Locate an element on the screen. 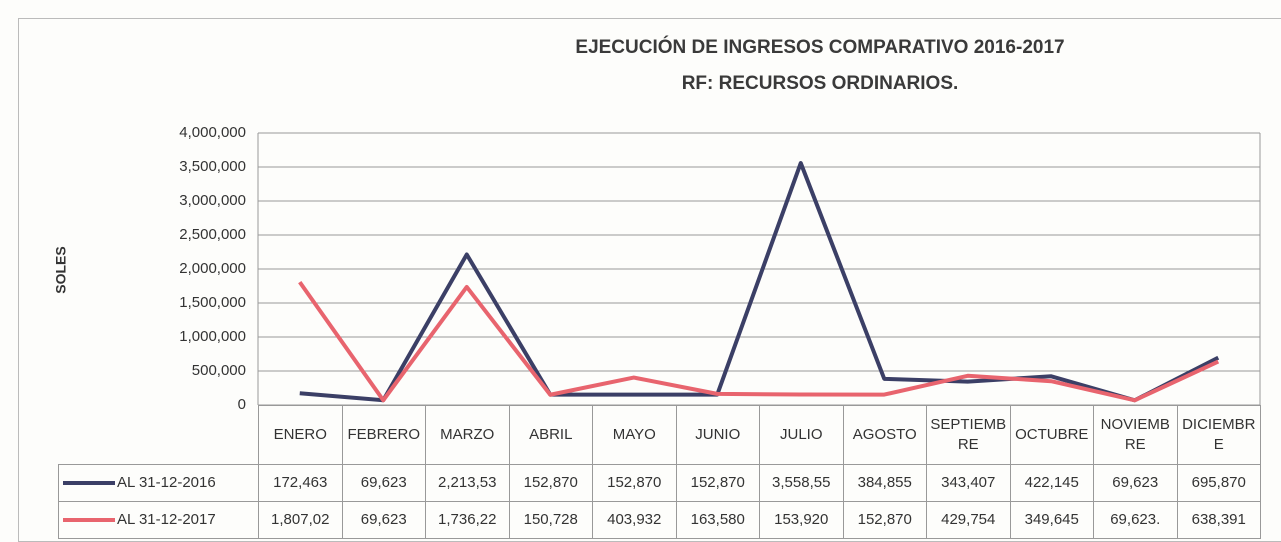 Image resolution: width=1281 pixels, height=542 pixels. legend-entry: AL 31-12-2016 is located at coordinates (158, 483).